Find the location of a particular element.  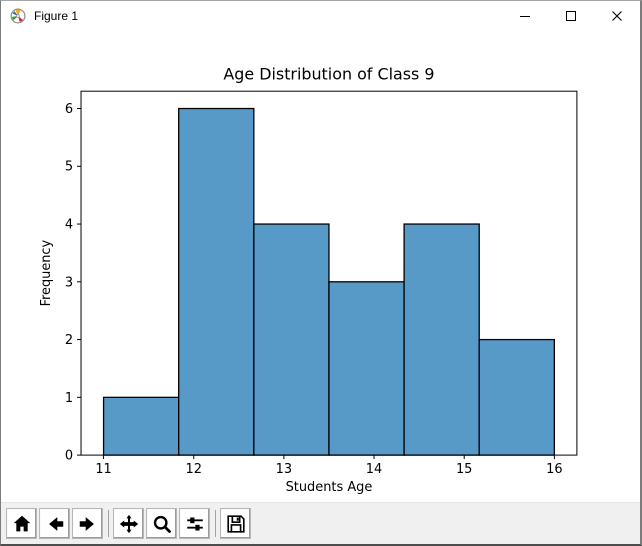

x-tick-label: 15 is located at coordinates (464, 469).